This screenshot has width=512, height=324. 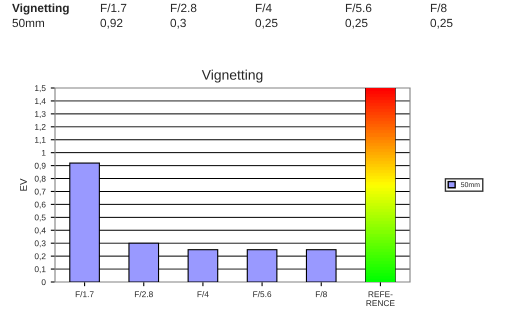 I want to click on y-tick-label: 0, so click(x=44, y=282).